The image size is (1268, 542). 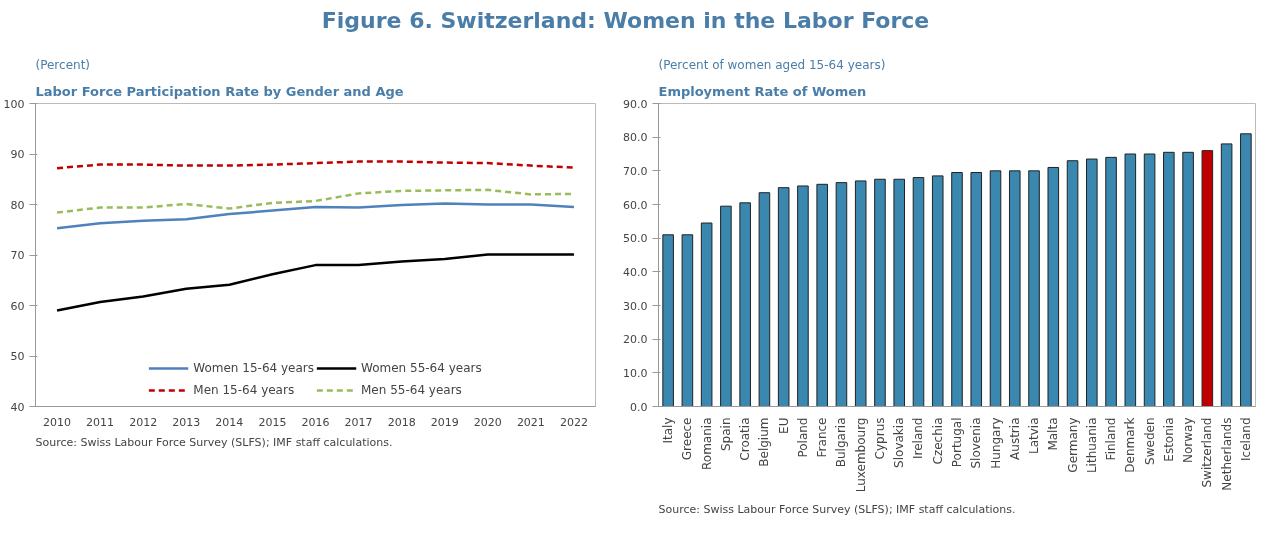 I want to click on x-tick-label: Estonia, so click(x=1168, y=439).